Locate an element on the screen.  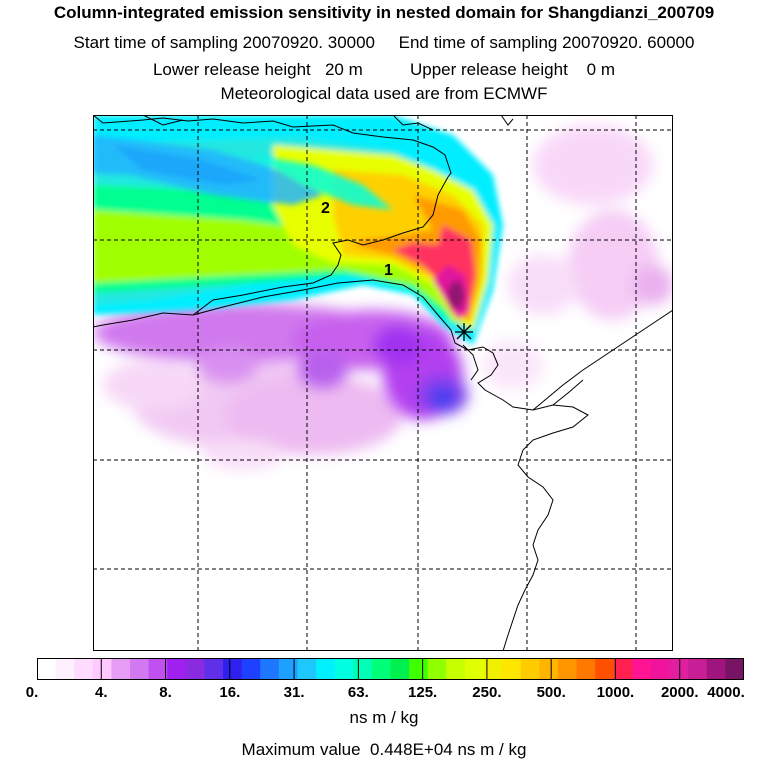
colorbar-tick-label: 0. is located at coordinates (32, 692).